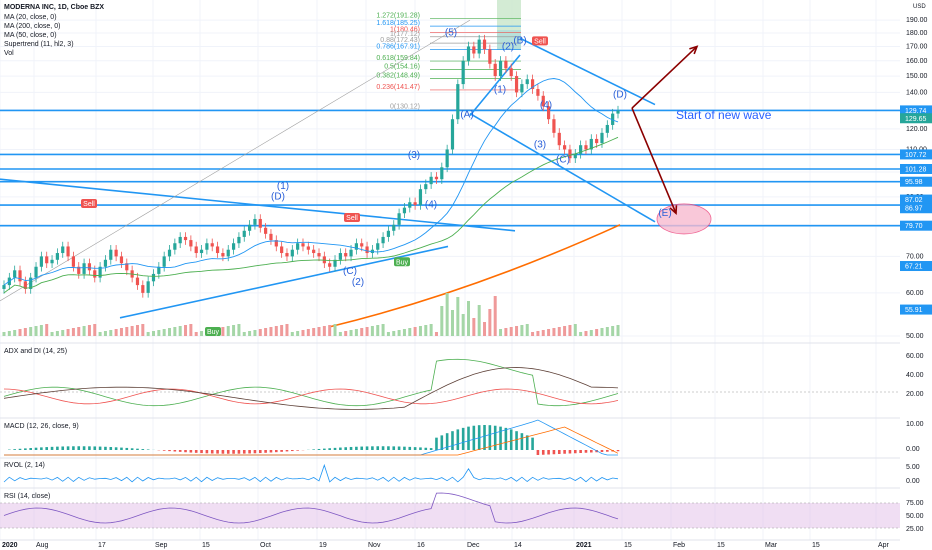 The width and height of the screenshot is (932, 550). Describe the element at coordinates (495, 85) in the screenshot. I see `trend-line` at that location.